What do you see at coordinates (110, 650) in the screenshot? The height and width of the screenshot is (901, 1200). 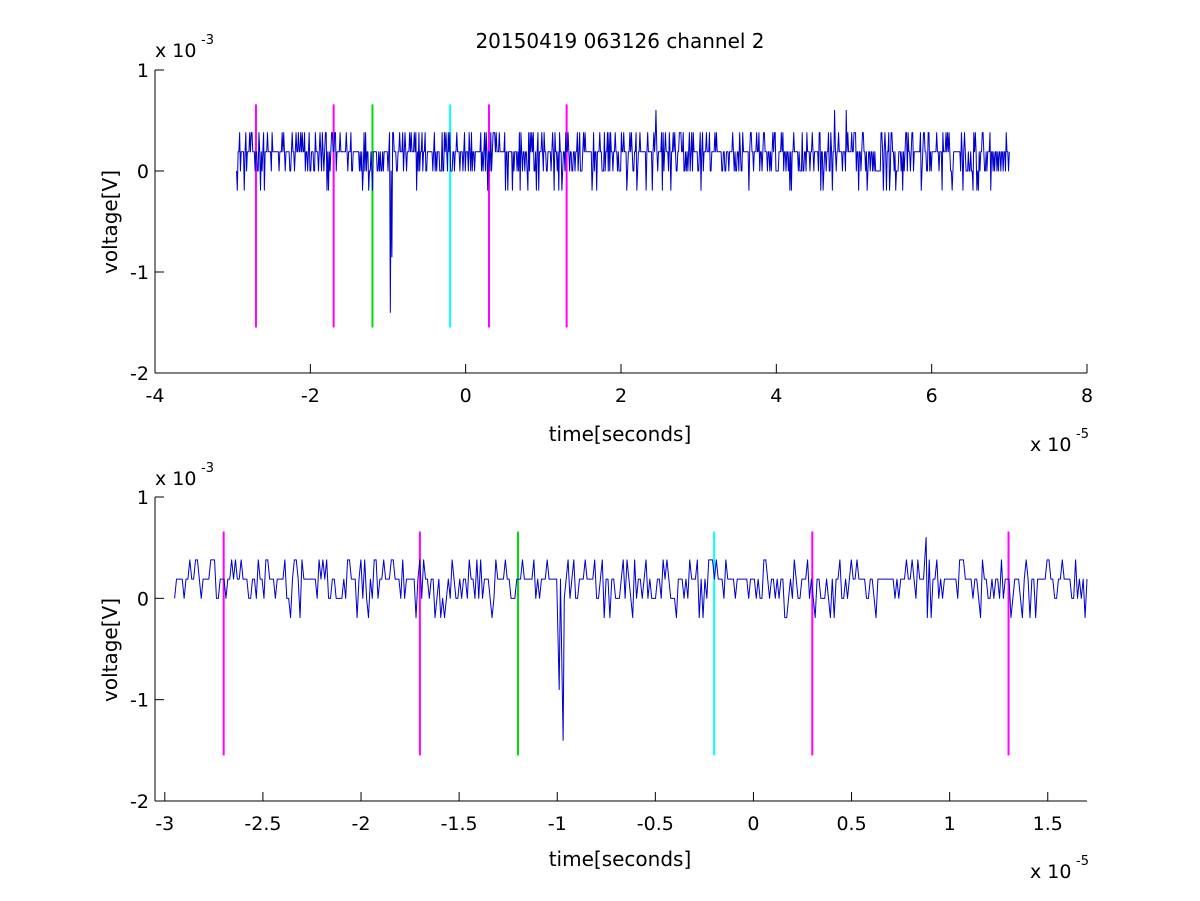 I see `bottom-plot-ylabel: voltage[V]` at bounding box center [110, 650].